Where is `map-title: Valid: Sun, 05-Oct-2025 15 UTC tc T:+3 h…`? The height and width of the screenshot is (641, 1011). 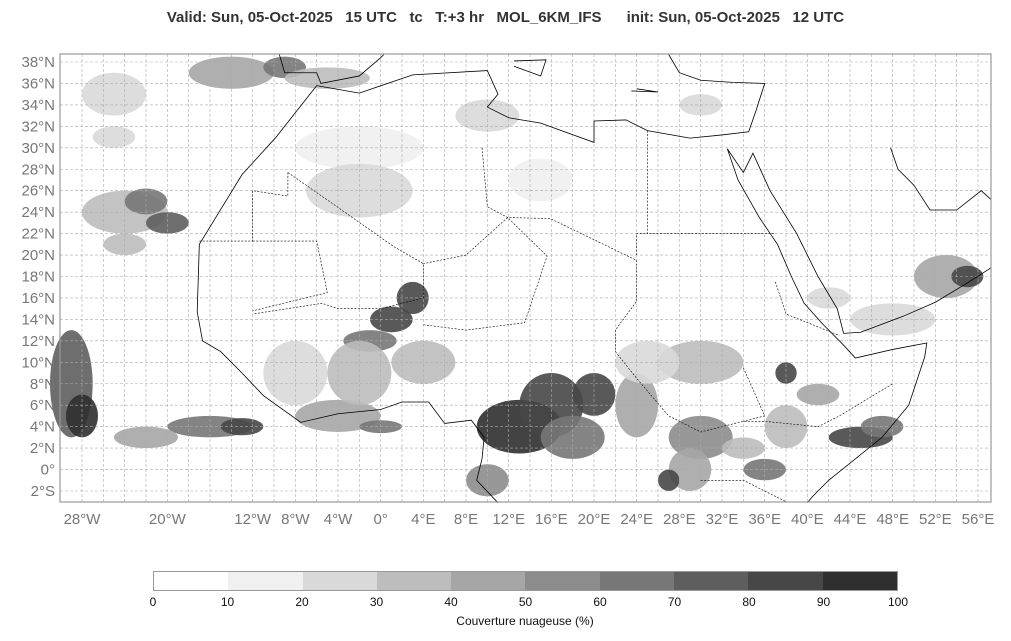 map-title: Valid: Sun, 05-Oct-2025 15 UTC tc T:+3 h… is located at coordinates (505, 17).